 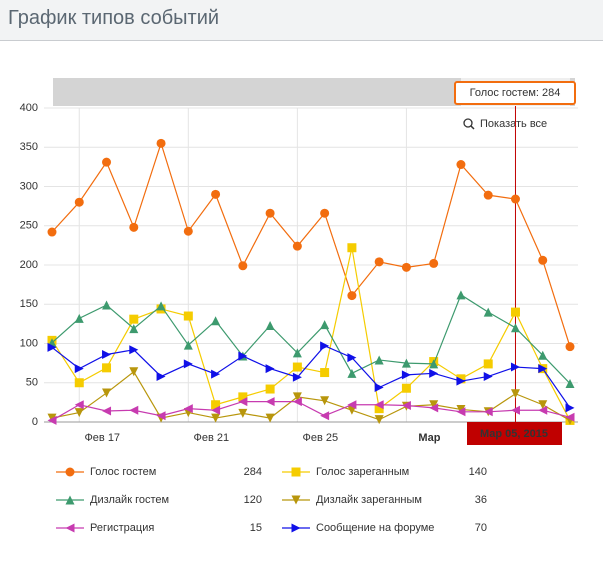 I want to click on legend-label: Голос гостем, so click(x=123, y=472).